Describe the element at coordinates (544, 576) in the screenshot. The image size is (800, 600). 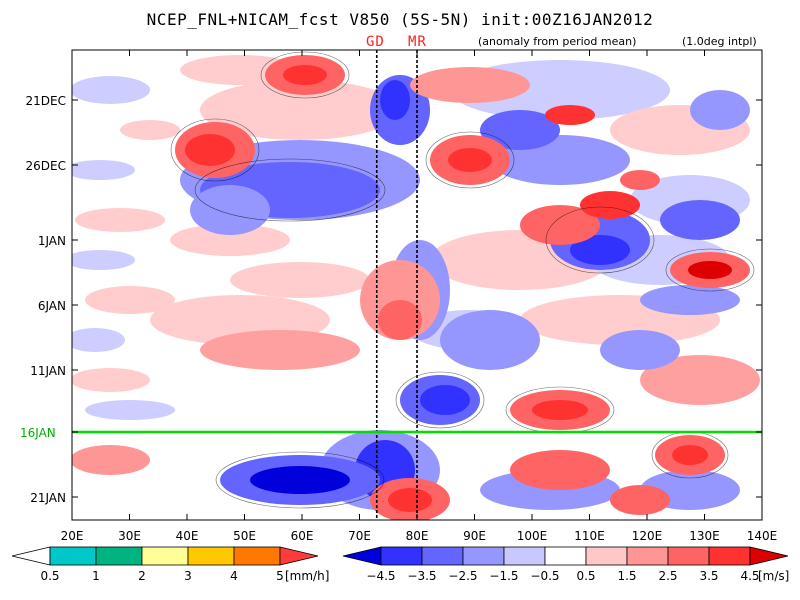
I see `wind-legend-label: −0.5` at that location.